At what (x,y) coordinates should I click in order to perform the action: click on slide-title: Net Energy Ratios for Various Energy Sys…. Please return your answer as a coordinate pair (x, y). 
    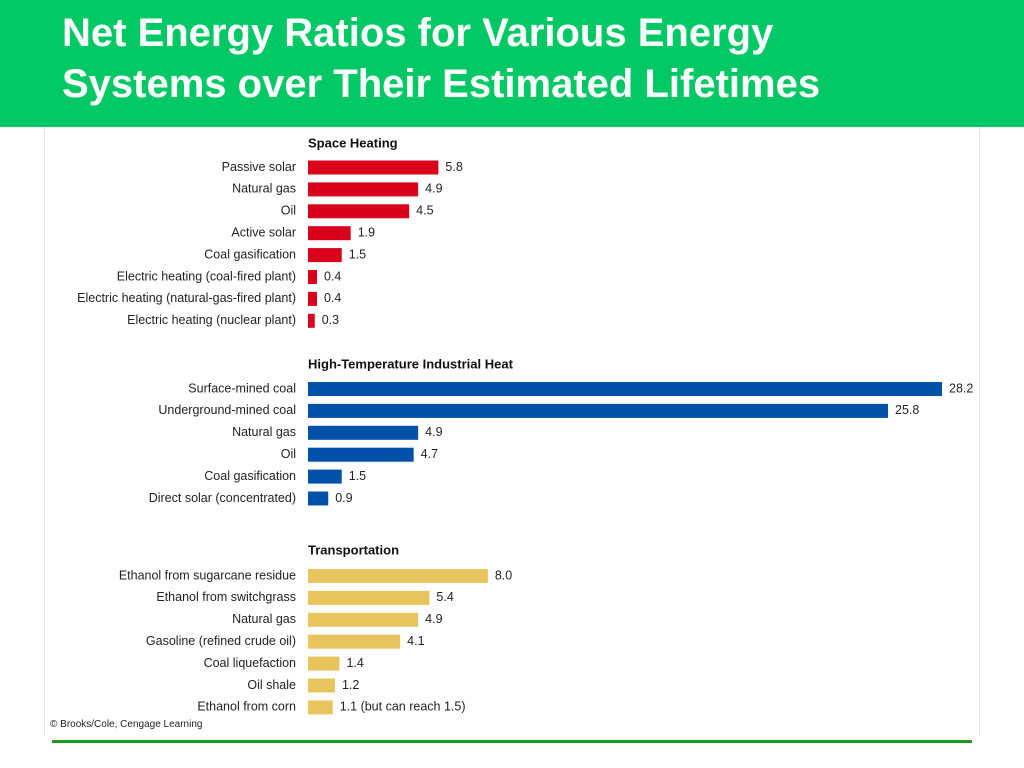
    Looking at the image, I should click on (537, 59).